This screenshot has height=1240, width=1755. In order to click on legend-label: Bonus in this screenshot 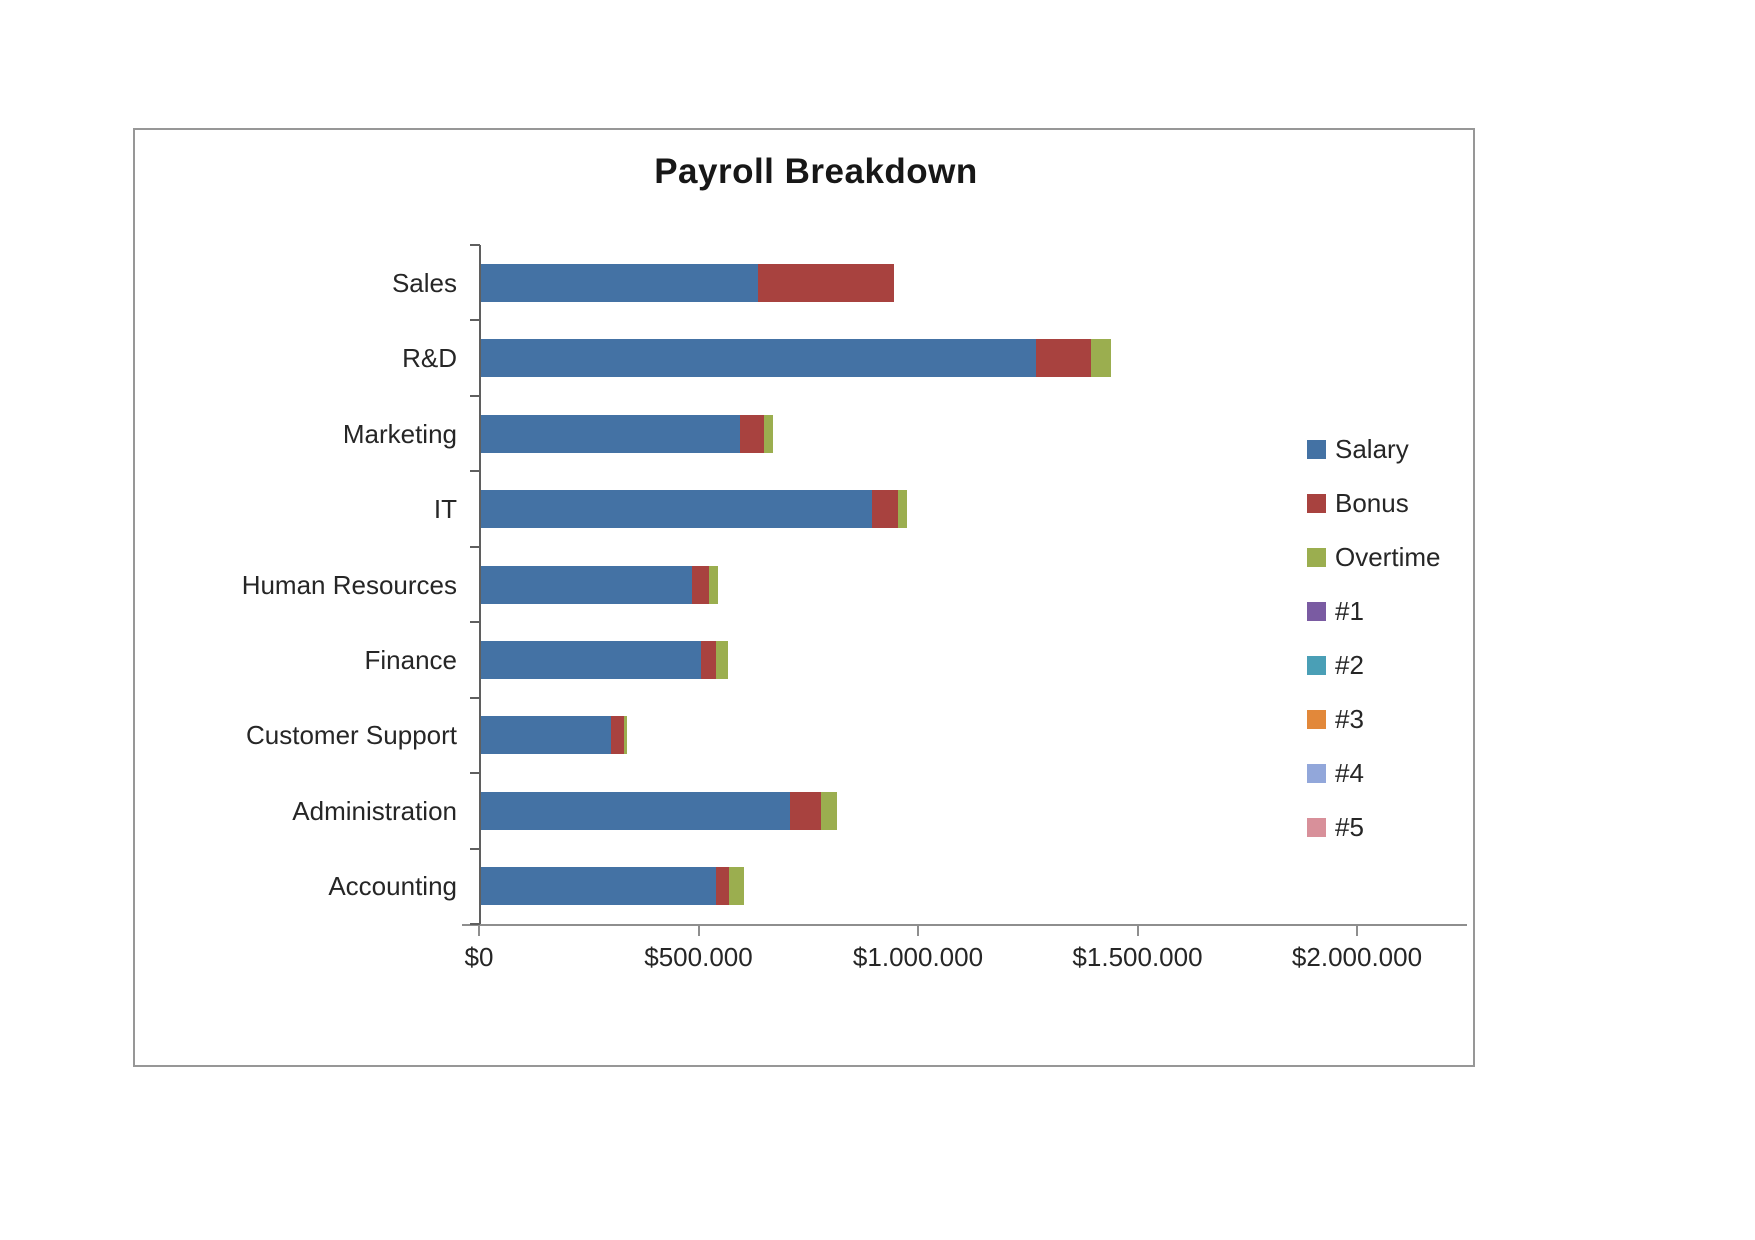, I will do `click(1372, 502)`.